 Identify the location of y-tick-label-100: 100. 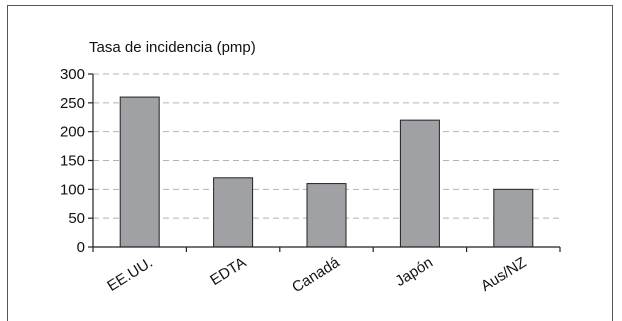
(72, 189).